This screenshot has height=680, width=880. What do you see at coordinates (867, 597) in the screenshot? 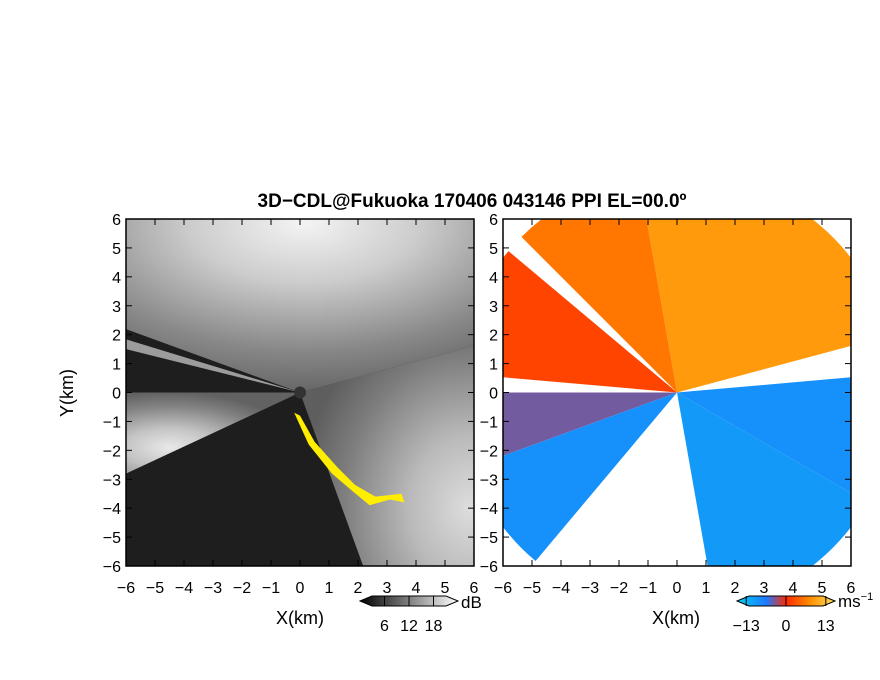
I see `velocity-colorbar-unit-exponent: −1` at bounding box center [867, 597].